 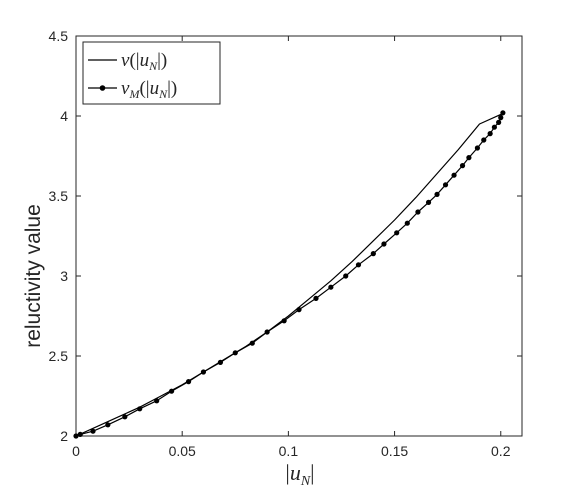 I want to click on x-axis-label: |uN|, so click(x=299, y=474).